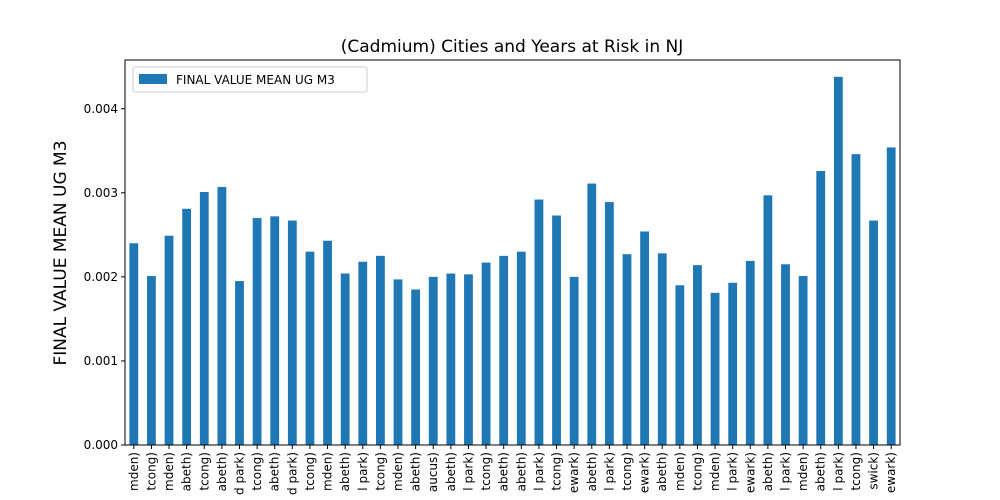  What do you see at coordinates (101, 361) in the screenshot?
I see `y-tick-label: 0.001` at bounding box center [101, 361].